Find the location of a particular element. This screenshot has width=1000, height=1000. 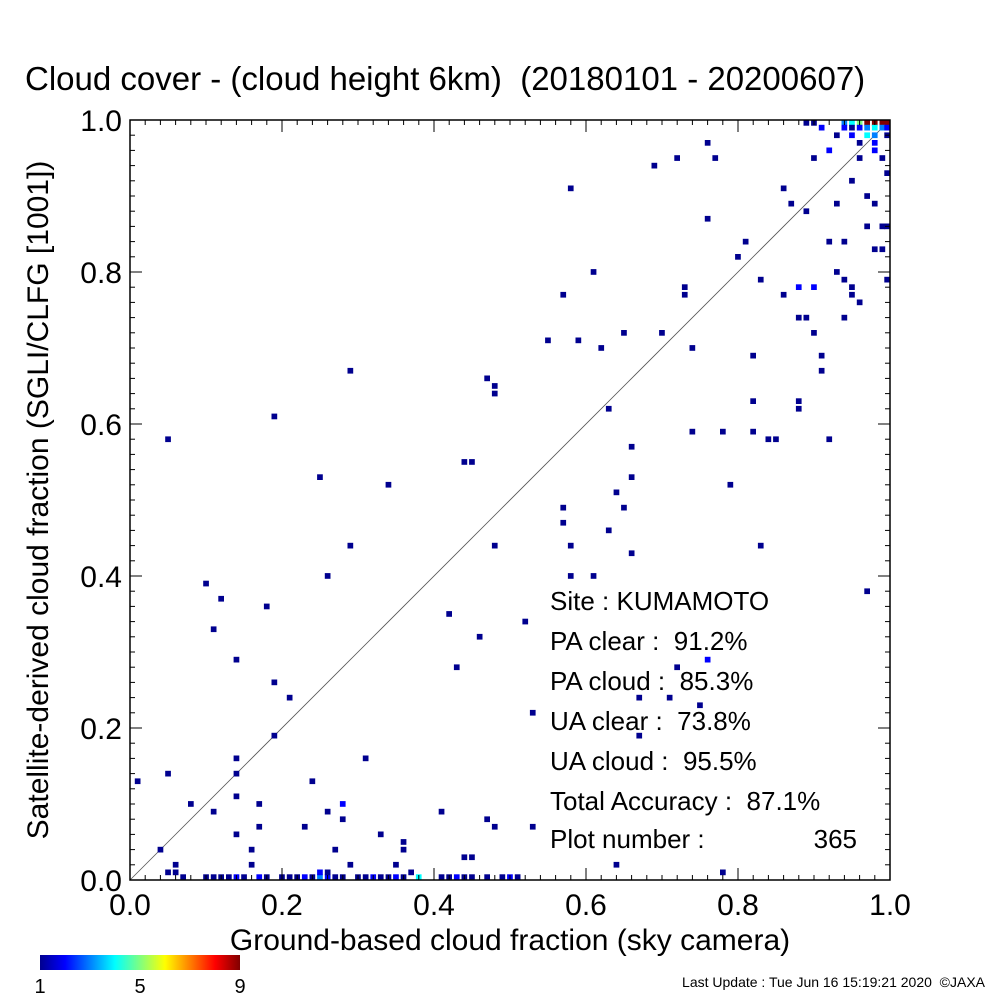

x-tick-label: 0.8 is located at coordinates (738, 905).